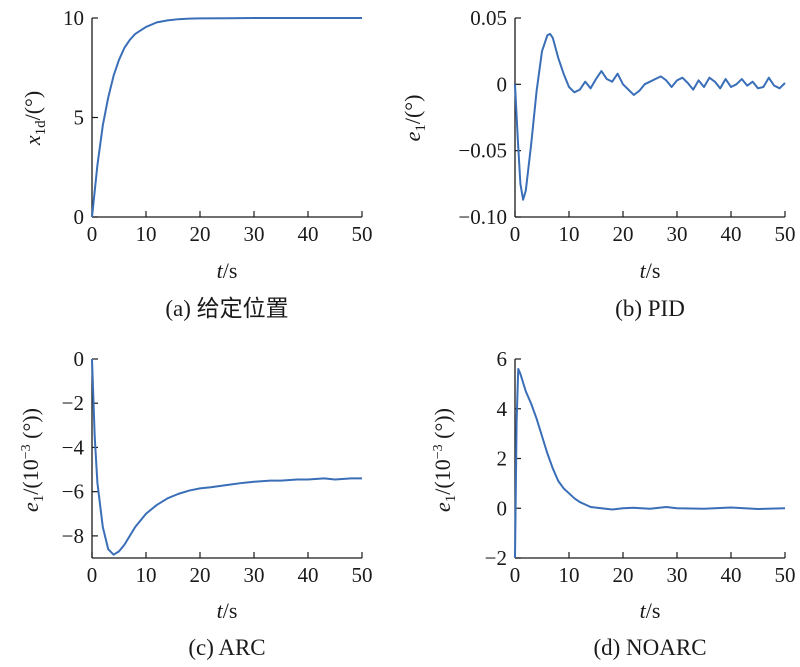 The width and height of the screenshot is (800, 667). Describe the element at coordinates (73, 403) in the screenshot. I see `y-tick-label-c-1: −2` at that location.